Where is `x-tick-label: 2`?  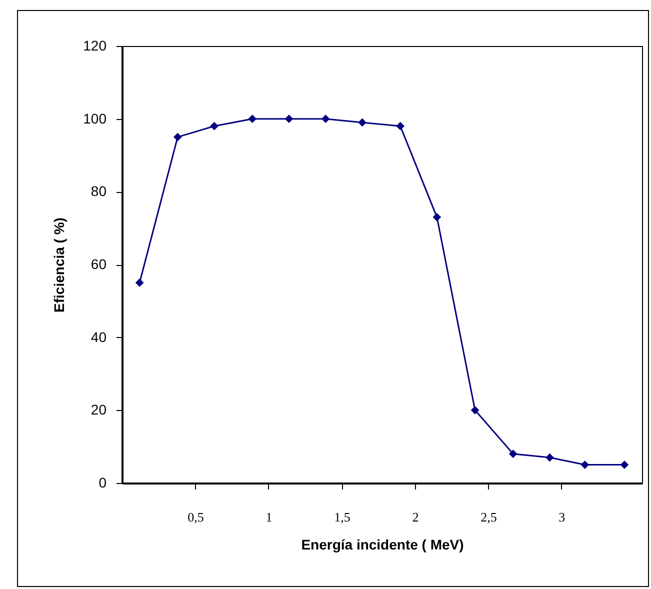
x-tick-label: 2 is located at coordinates (415, 517).